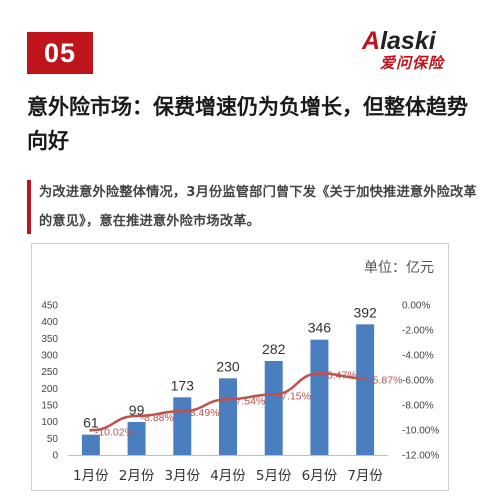  Describe the element at coordinates (228, 476) in the screenshot. I see `x-axis-tick: 4月份` at that location.